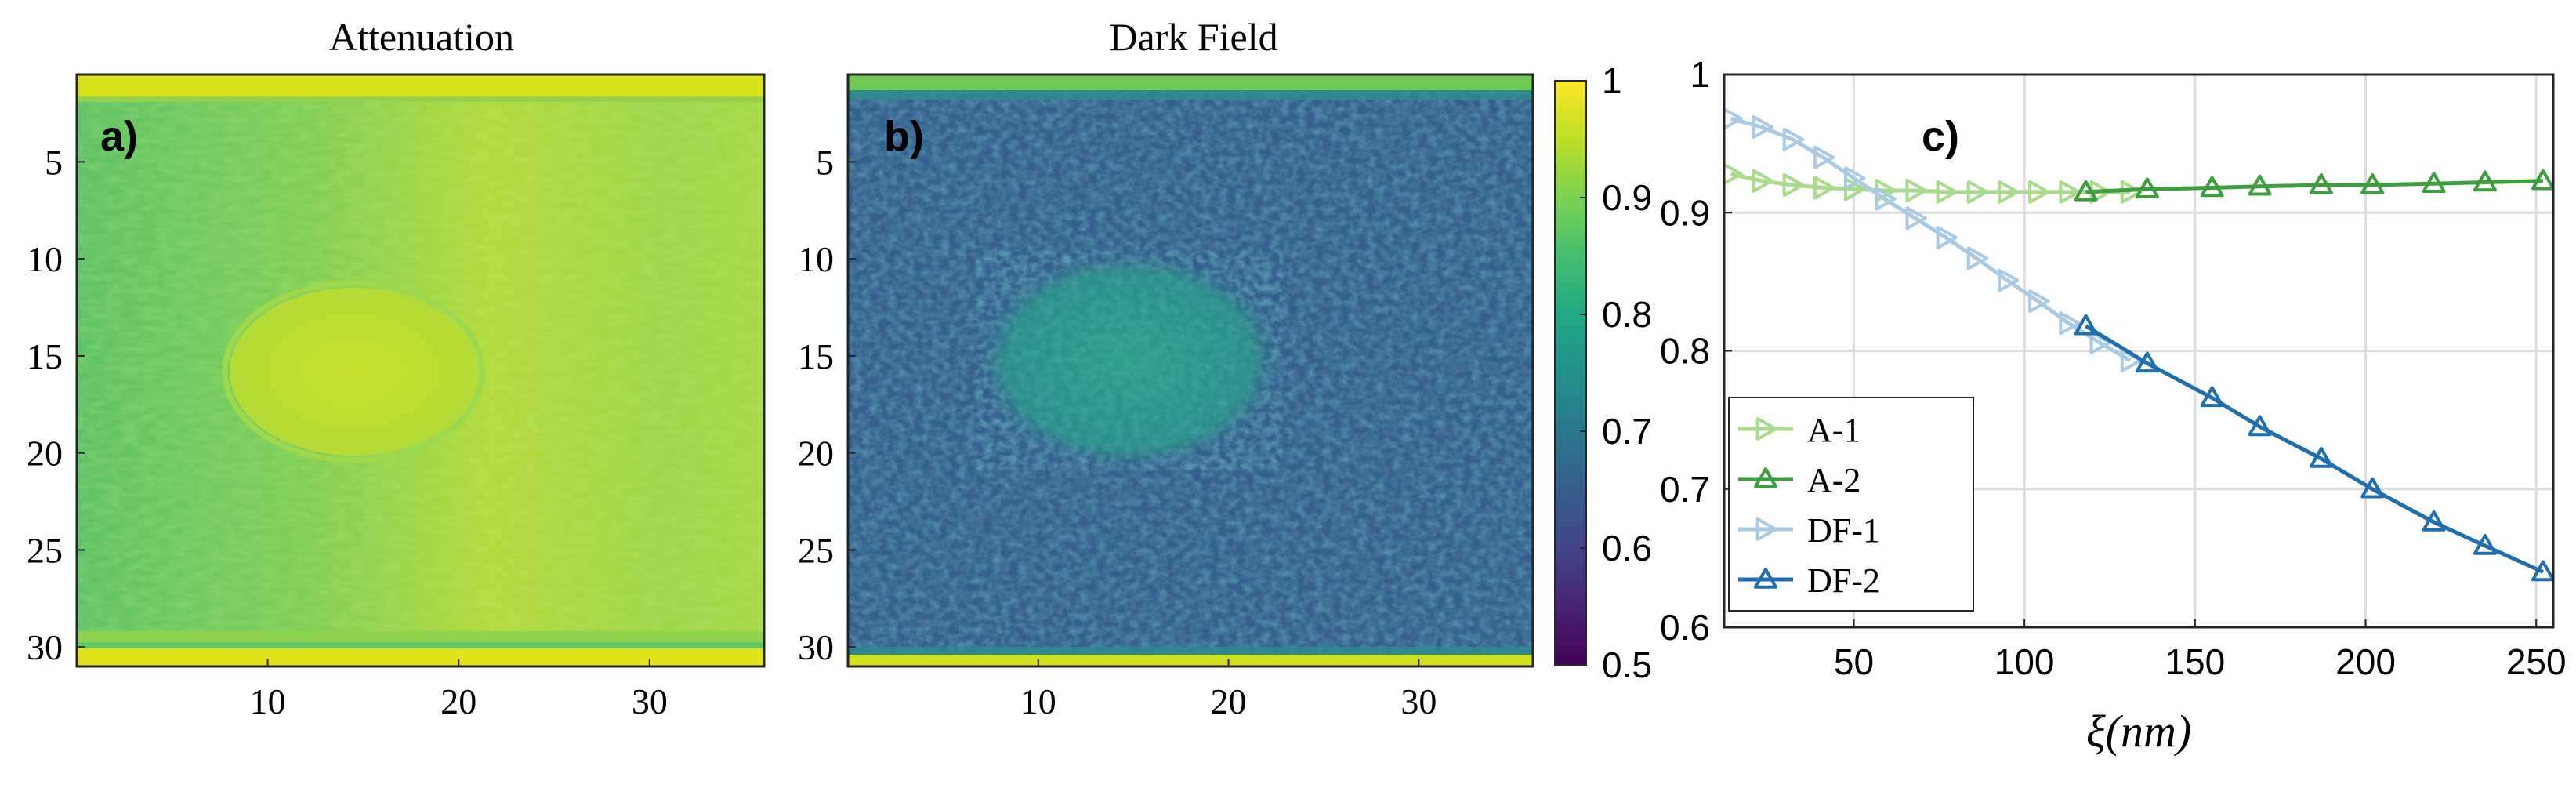 This screenshot has width=2576, height=788. Describe the element at coordinates (268, 701) in the screenshot. I see `panel-a-xtick-label: 10` at that location.